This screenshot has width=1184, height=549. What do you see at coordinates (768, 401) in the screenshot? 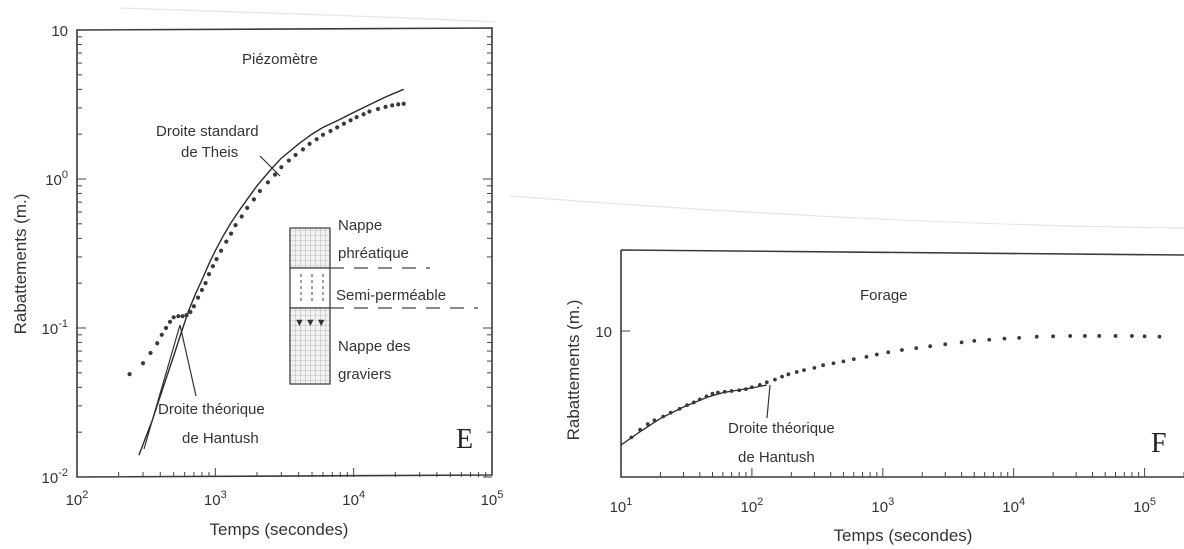
I see `annotation-arrow-hantush-f` at bounding box center [768, 401].